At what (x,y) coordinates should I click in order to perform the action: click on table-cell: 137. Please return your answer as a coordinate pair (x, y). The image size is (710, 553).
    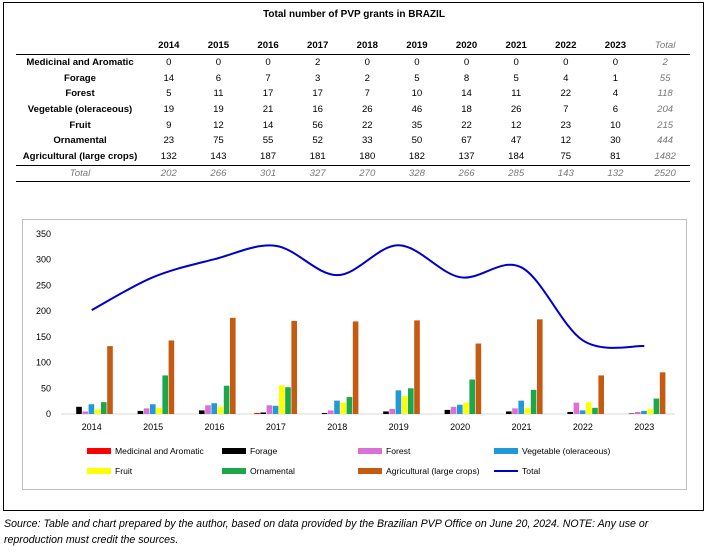
    Looking at the image, I should click on (466, 157).